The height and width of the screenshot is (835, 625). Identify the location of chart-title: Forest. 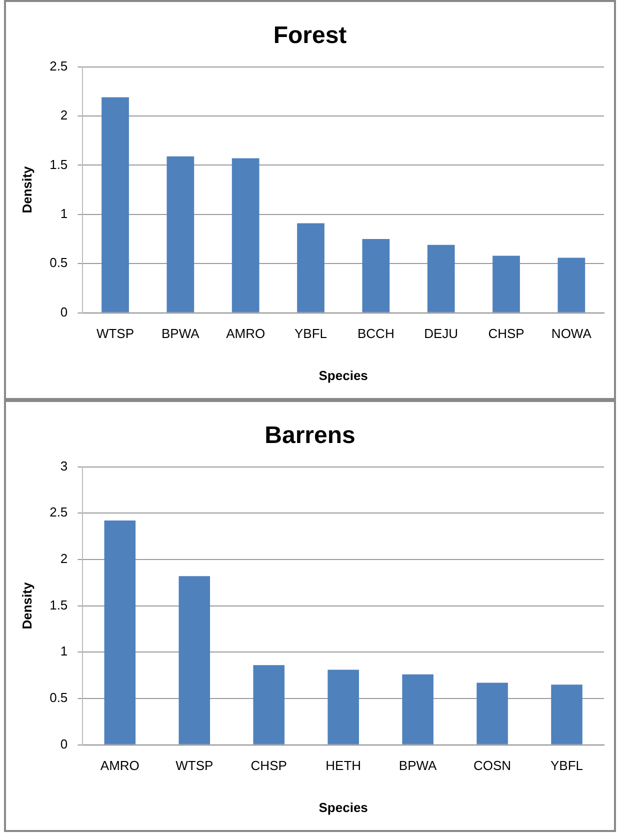
(310, 36).